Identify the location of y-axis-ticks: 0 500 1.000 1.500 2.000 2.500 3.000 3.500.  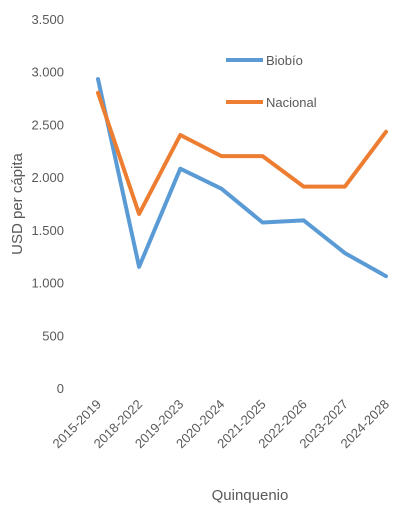
(47, 204).